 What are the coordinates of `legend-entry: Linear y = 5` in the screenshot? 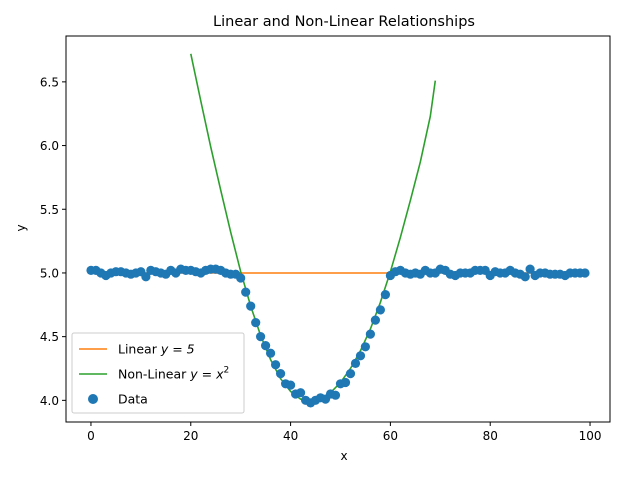 It's located at (156, 349).